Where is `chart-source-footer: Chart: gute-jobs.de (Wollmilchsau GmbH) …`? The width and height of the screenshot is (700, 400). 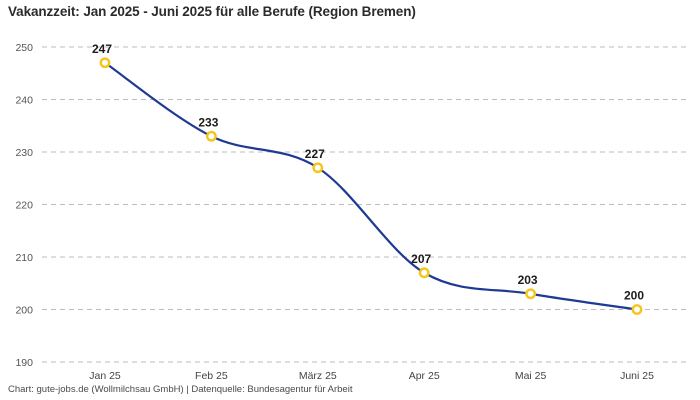 chart-source-footer: Chart: gute-jobs.de (Wollmilchsau GmbH) … is located at coordinates (180, 389).